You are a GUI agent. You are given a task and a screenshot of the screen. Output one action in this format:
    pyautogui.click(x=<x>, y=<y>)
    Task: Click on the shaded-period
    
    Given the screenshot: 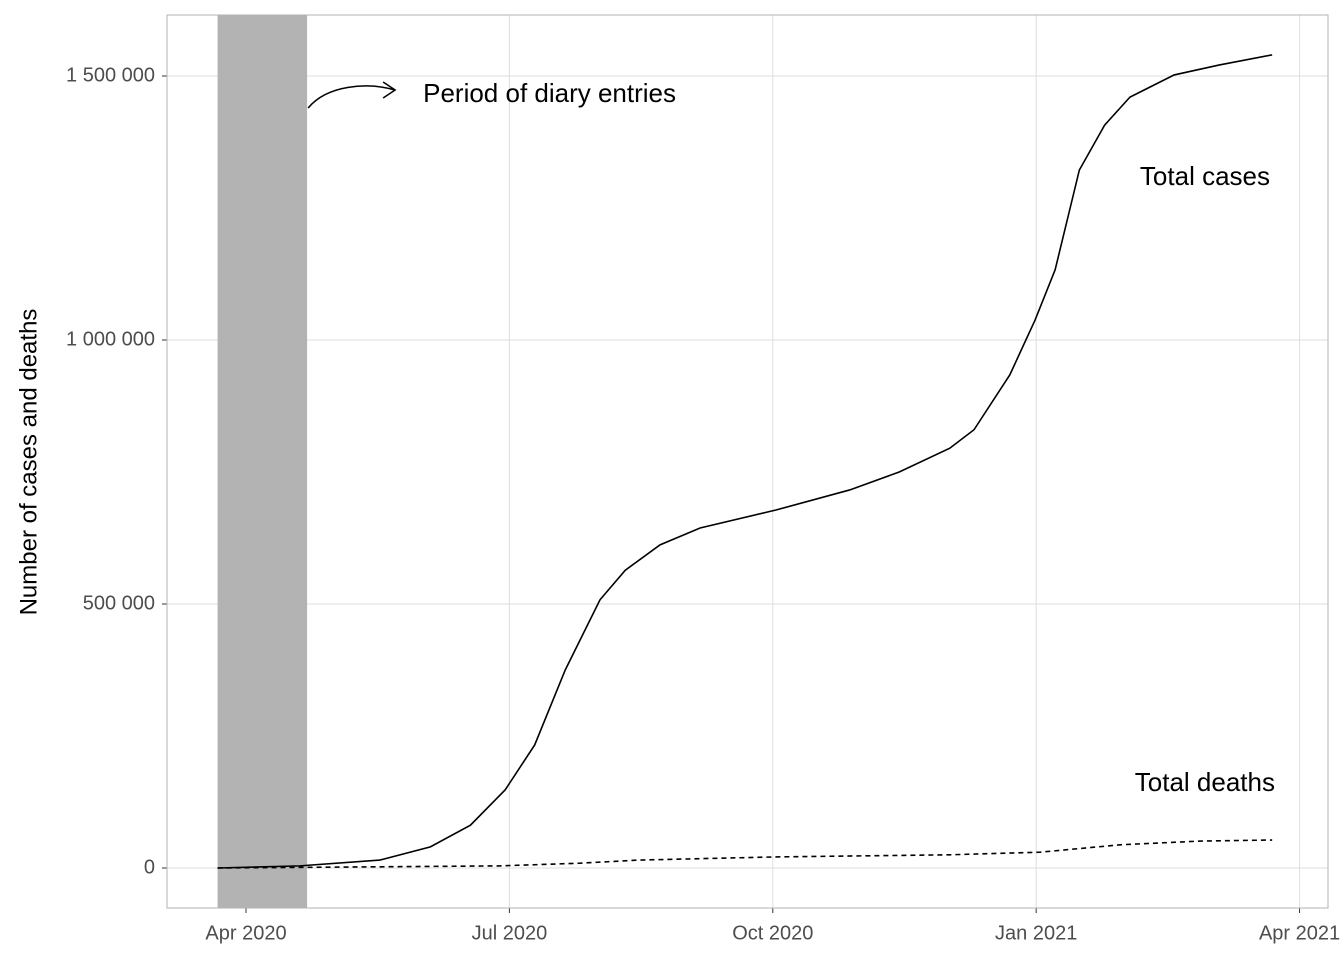 What is the action you would take?
    pyautogui.click(x=262, y=461)
    